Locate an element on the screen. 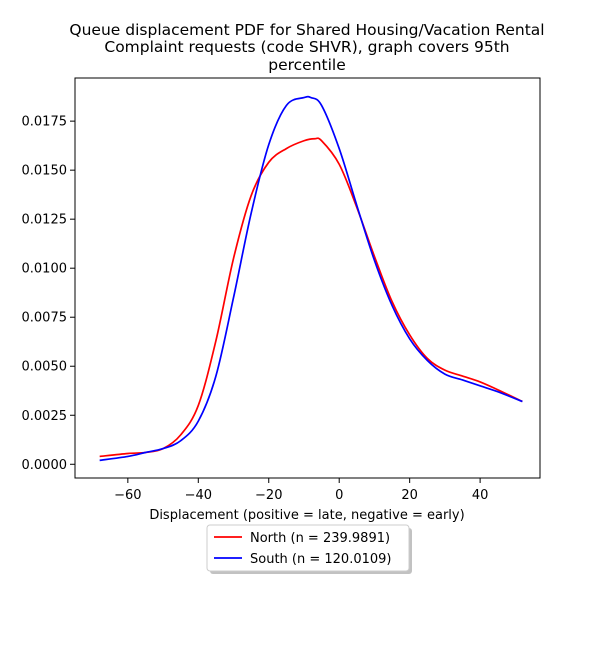 The image size is (600, 650). x-tick-label: 40 is located at coordinates (480, 495).